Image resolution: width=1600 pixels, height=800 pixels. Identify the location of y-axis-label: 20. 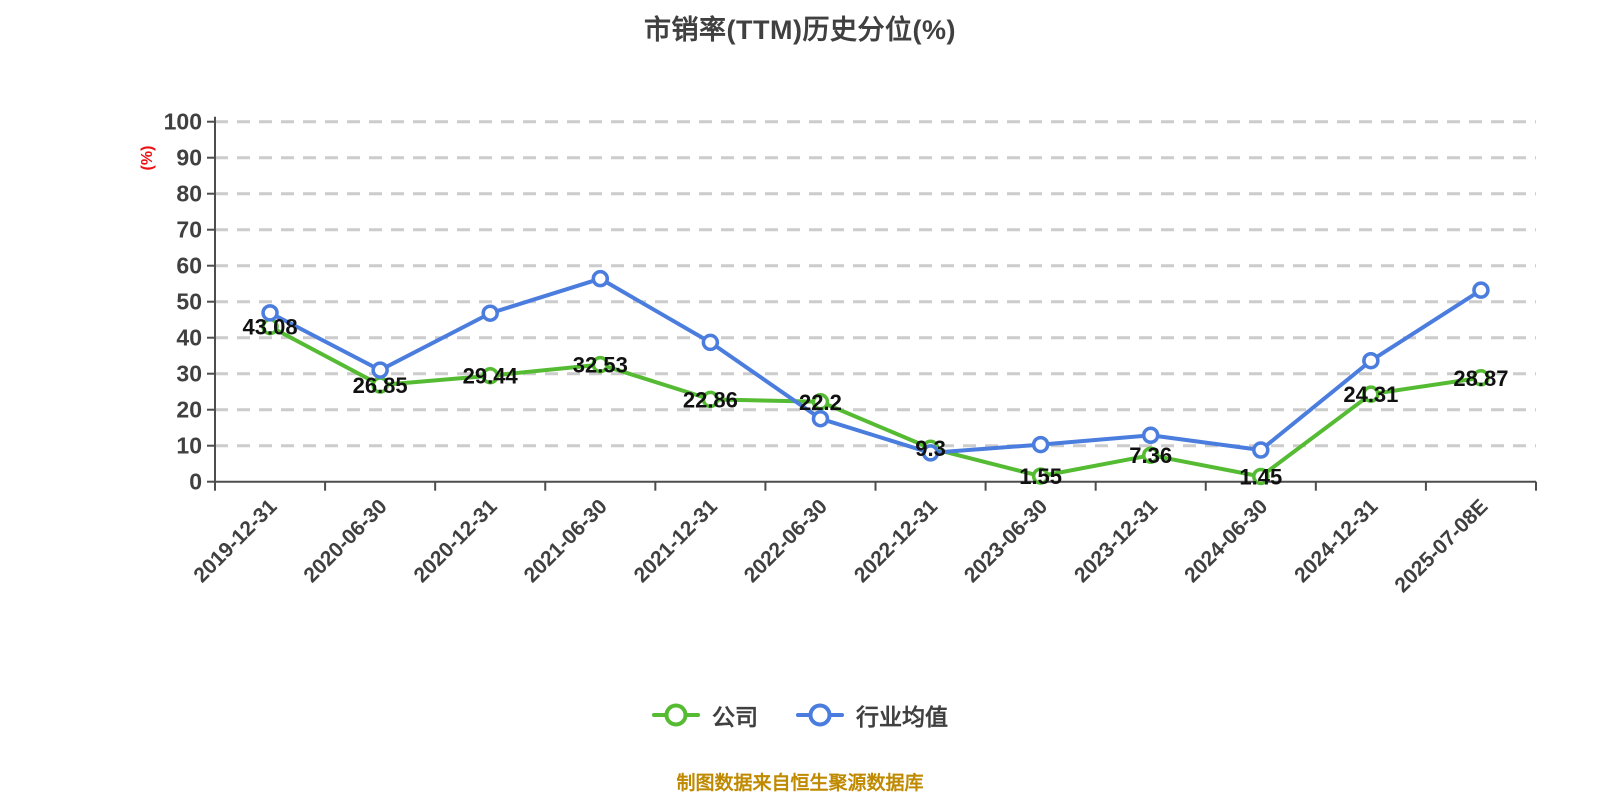
(189, 410).